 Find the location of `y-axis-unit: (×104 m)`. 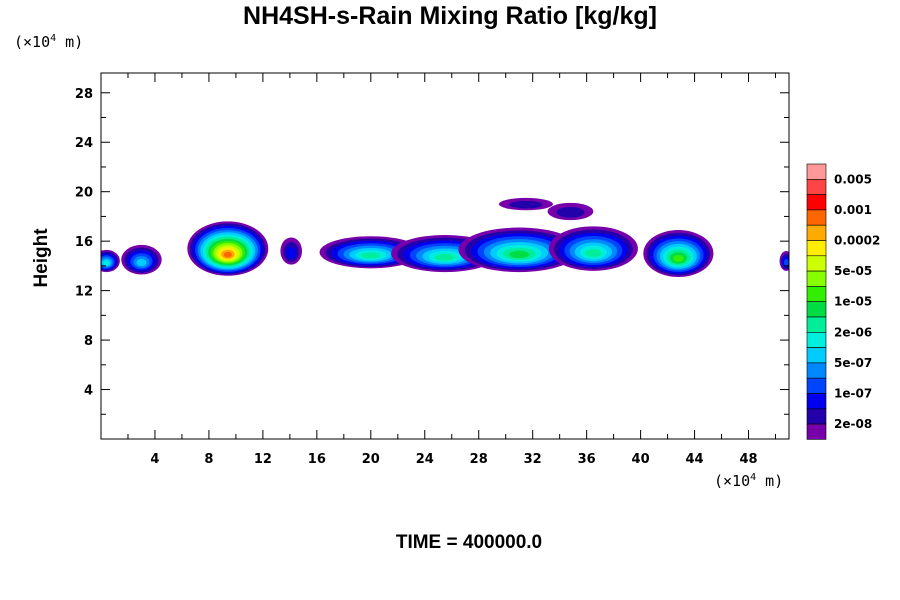

y-axis-unit: (×104 m) is located at coordinates (49, 42).